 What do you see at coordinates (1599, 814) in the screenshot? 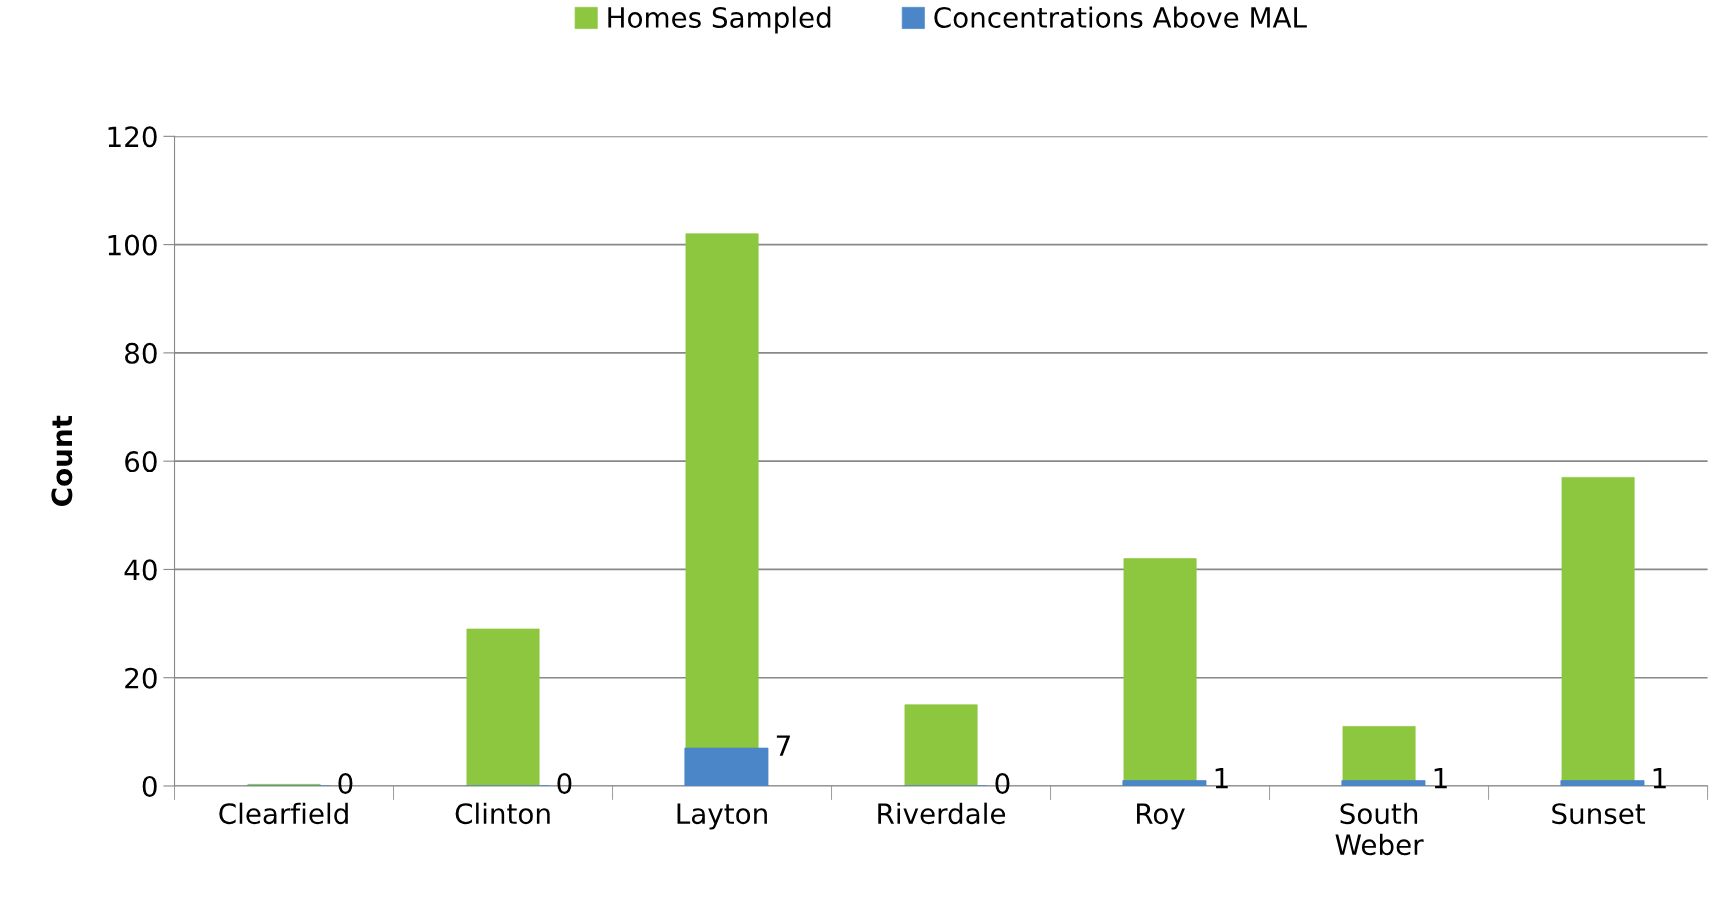
I see `x-tick-label: Sunset` at bounding box center [1599, 814].